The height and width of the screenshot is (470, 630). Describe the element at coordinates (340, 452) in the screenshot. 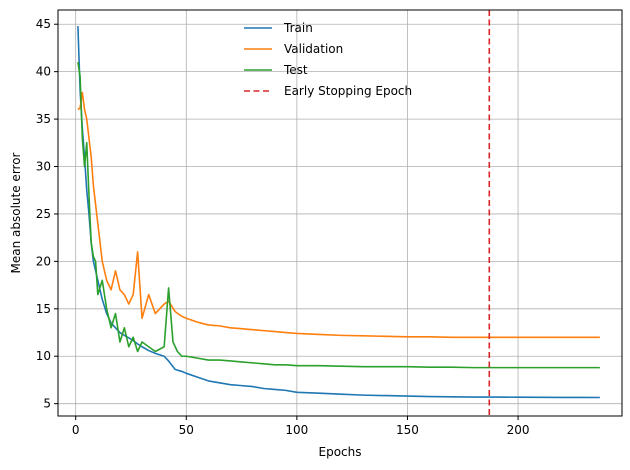

I see `x-axis-label: Epochs` at that location.